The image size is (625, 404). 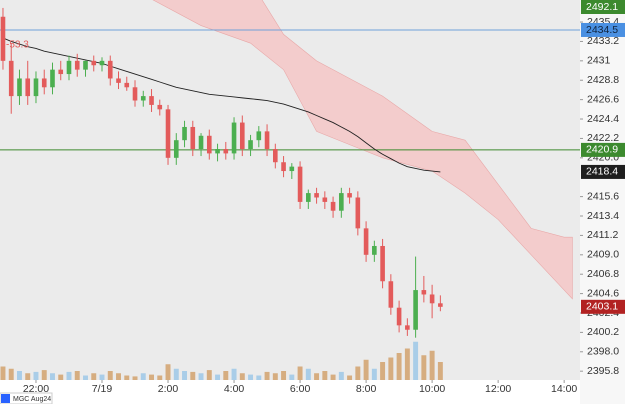 What do you see at coordinates (603, 41) in the screenshot?
I see `y-tick-label: 2433.2` at bounding box center [603, 41].